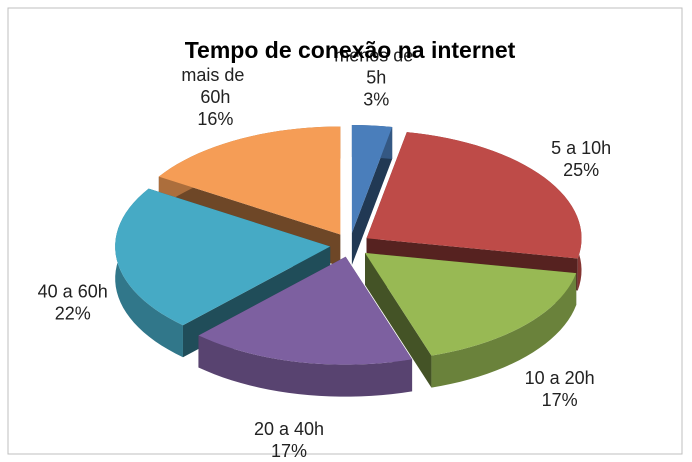  Describe the element at coordinates (581, 148) in the screenshot. I see `slice-label: 5 a 10h` at that location.